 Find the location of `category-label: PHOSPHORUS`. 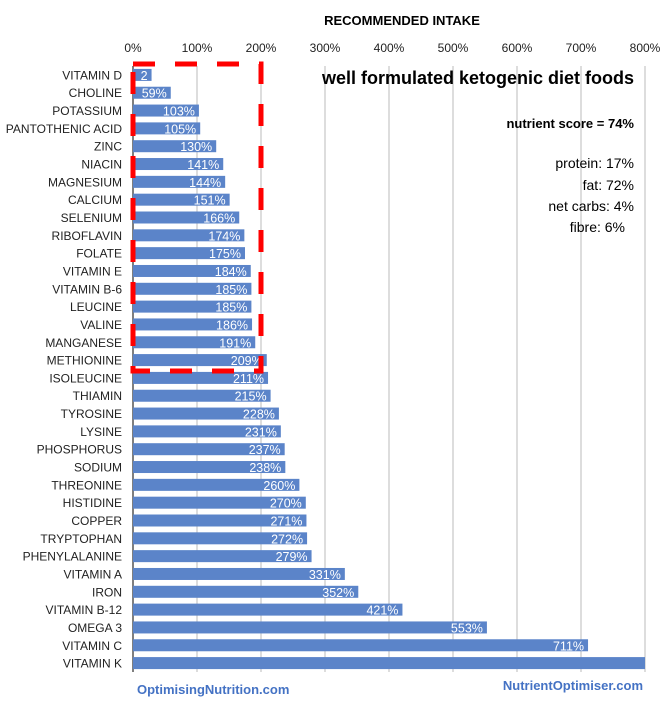

category-label: PHOSPHORUS is located at coordinates (79, 450).